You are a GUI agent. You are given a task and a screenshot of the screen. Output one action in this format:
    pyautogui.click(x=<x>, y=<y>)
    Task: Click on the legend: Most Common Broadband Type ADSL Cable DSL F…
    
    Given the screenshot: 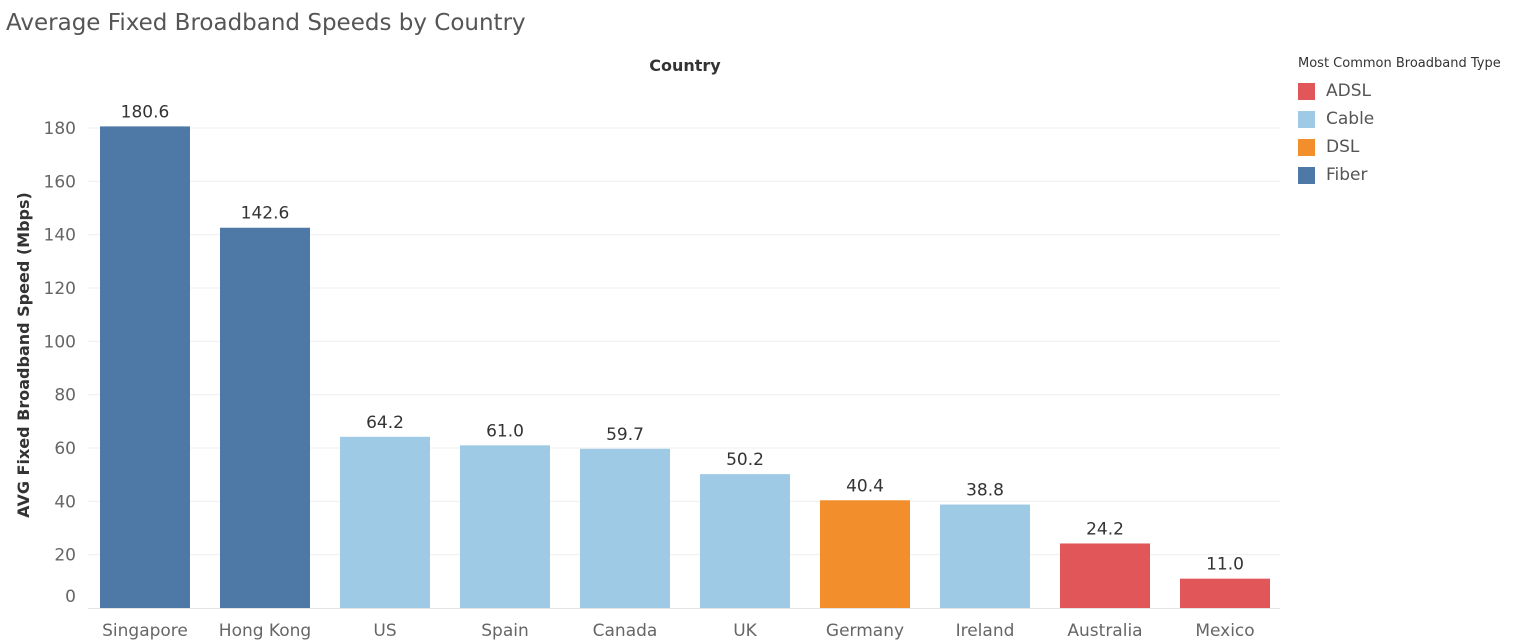 What is the action you would take?
    pyautogui.click(x=1399, y=122)
    